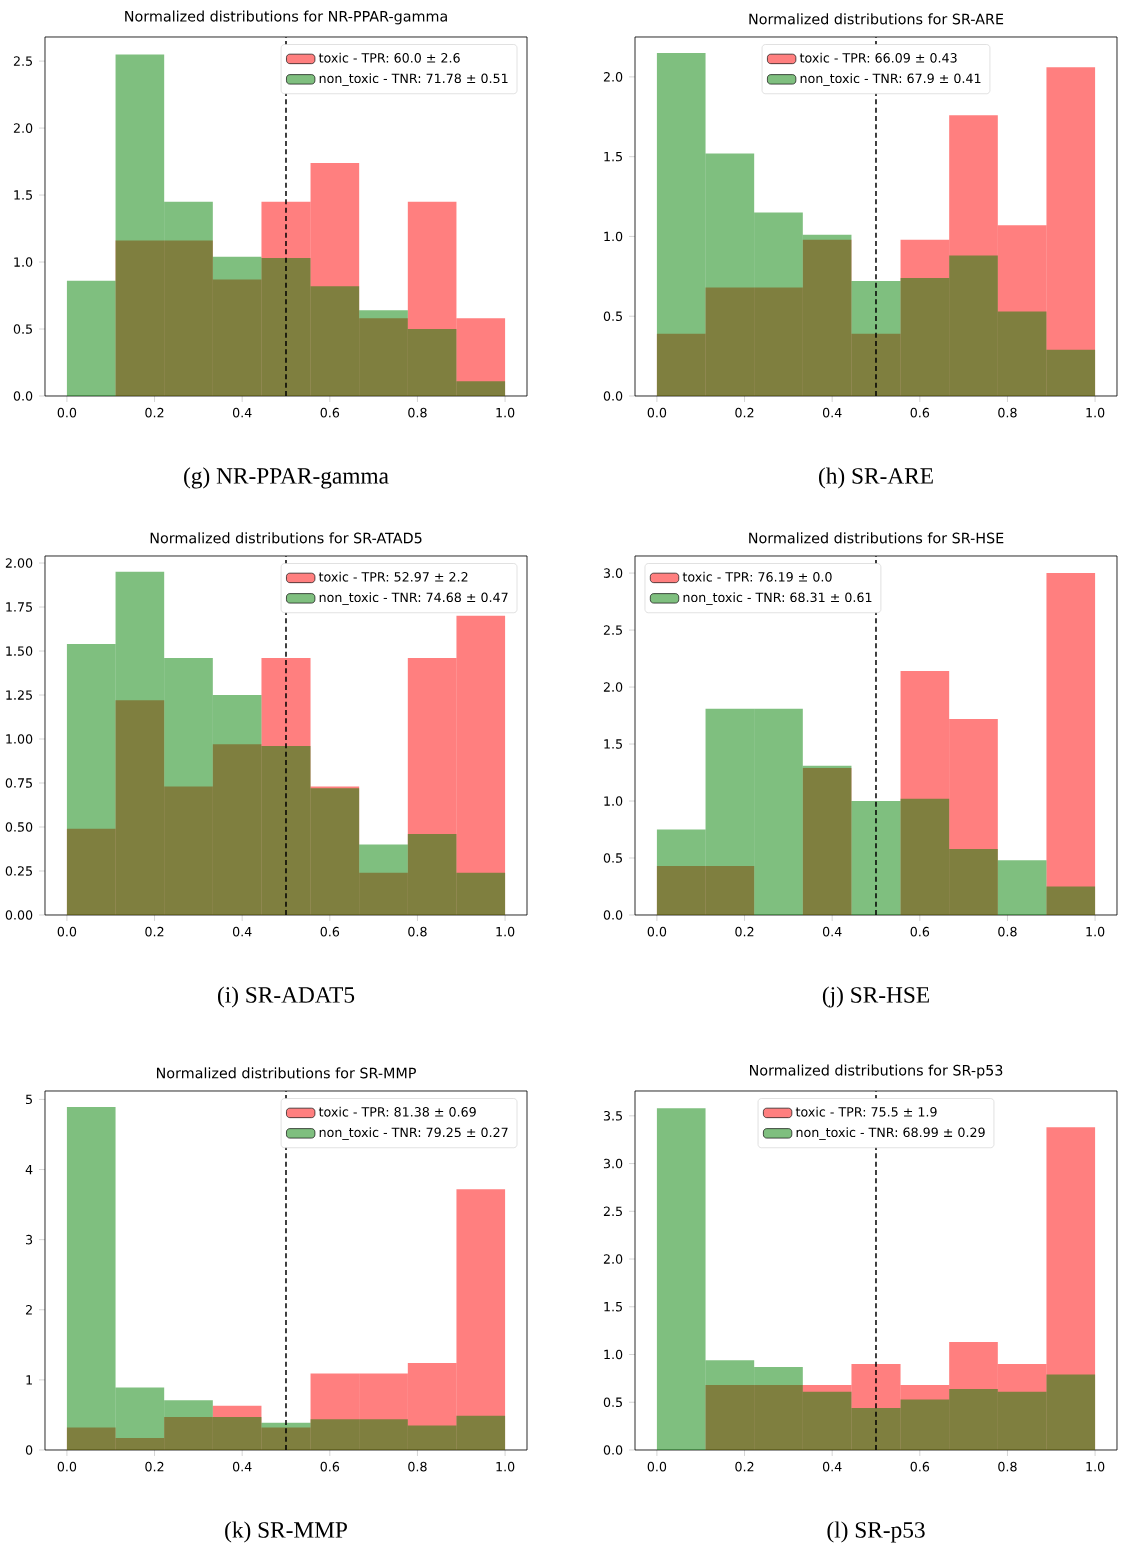  Describe the element at coordinates (413, 598) in the screenshot. I see `legend-label: non_toxic - TNR: 74.68 ± 0.47` at that location.